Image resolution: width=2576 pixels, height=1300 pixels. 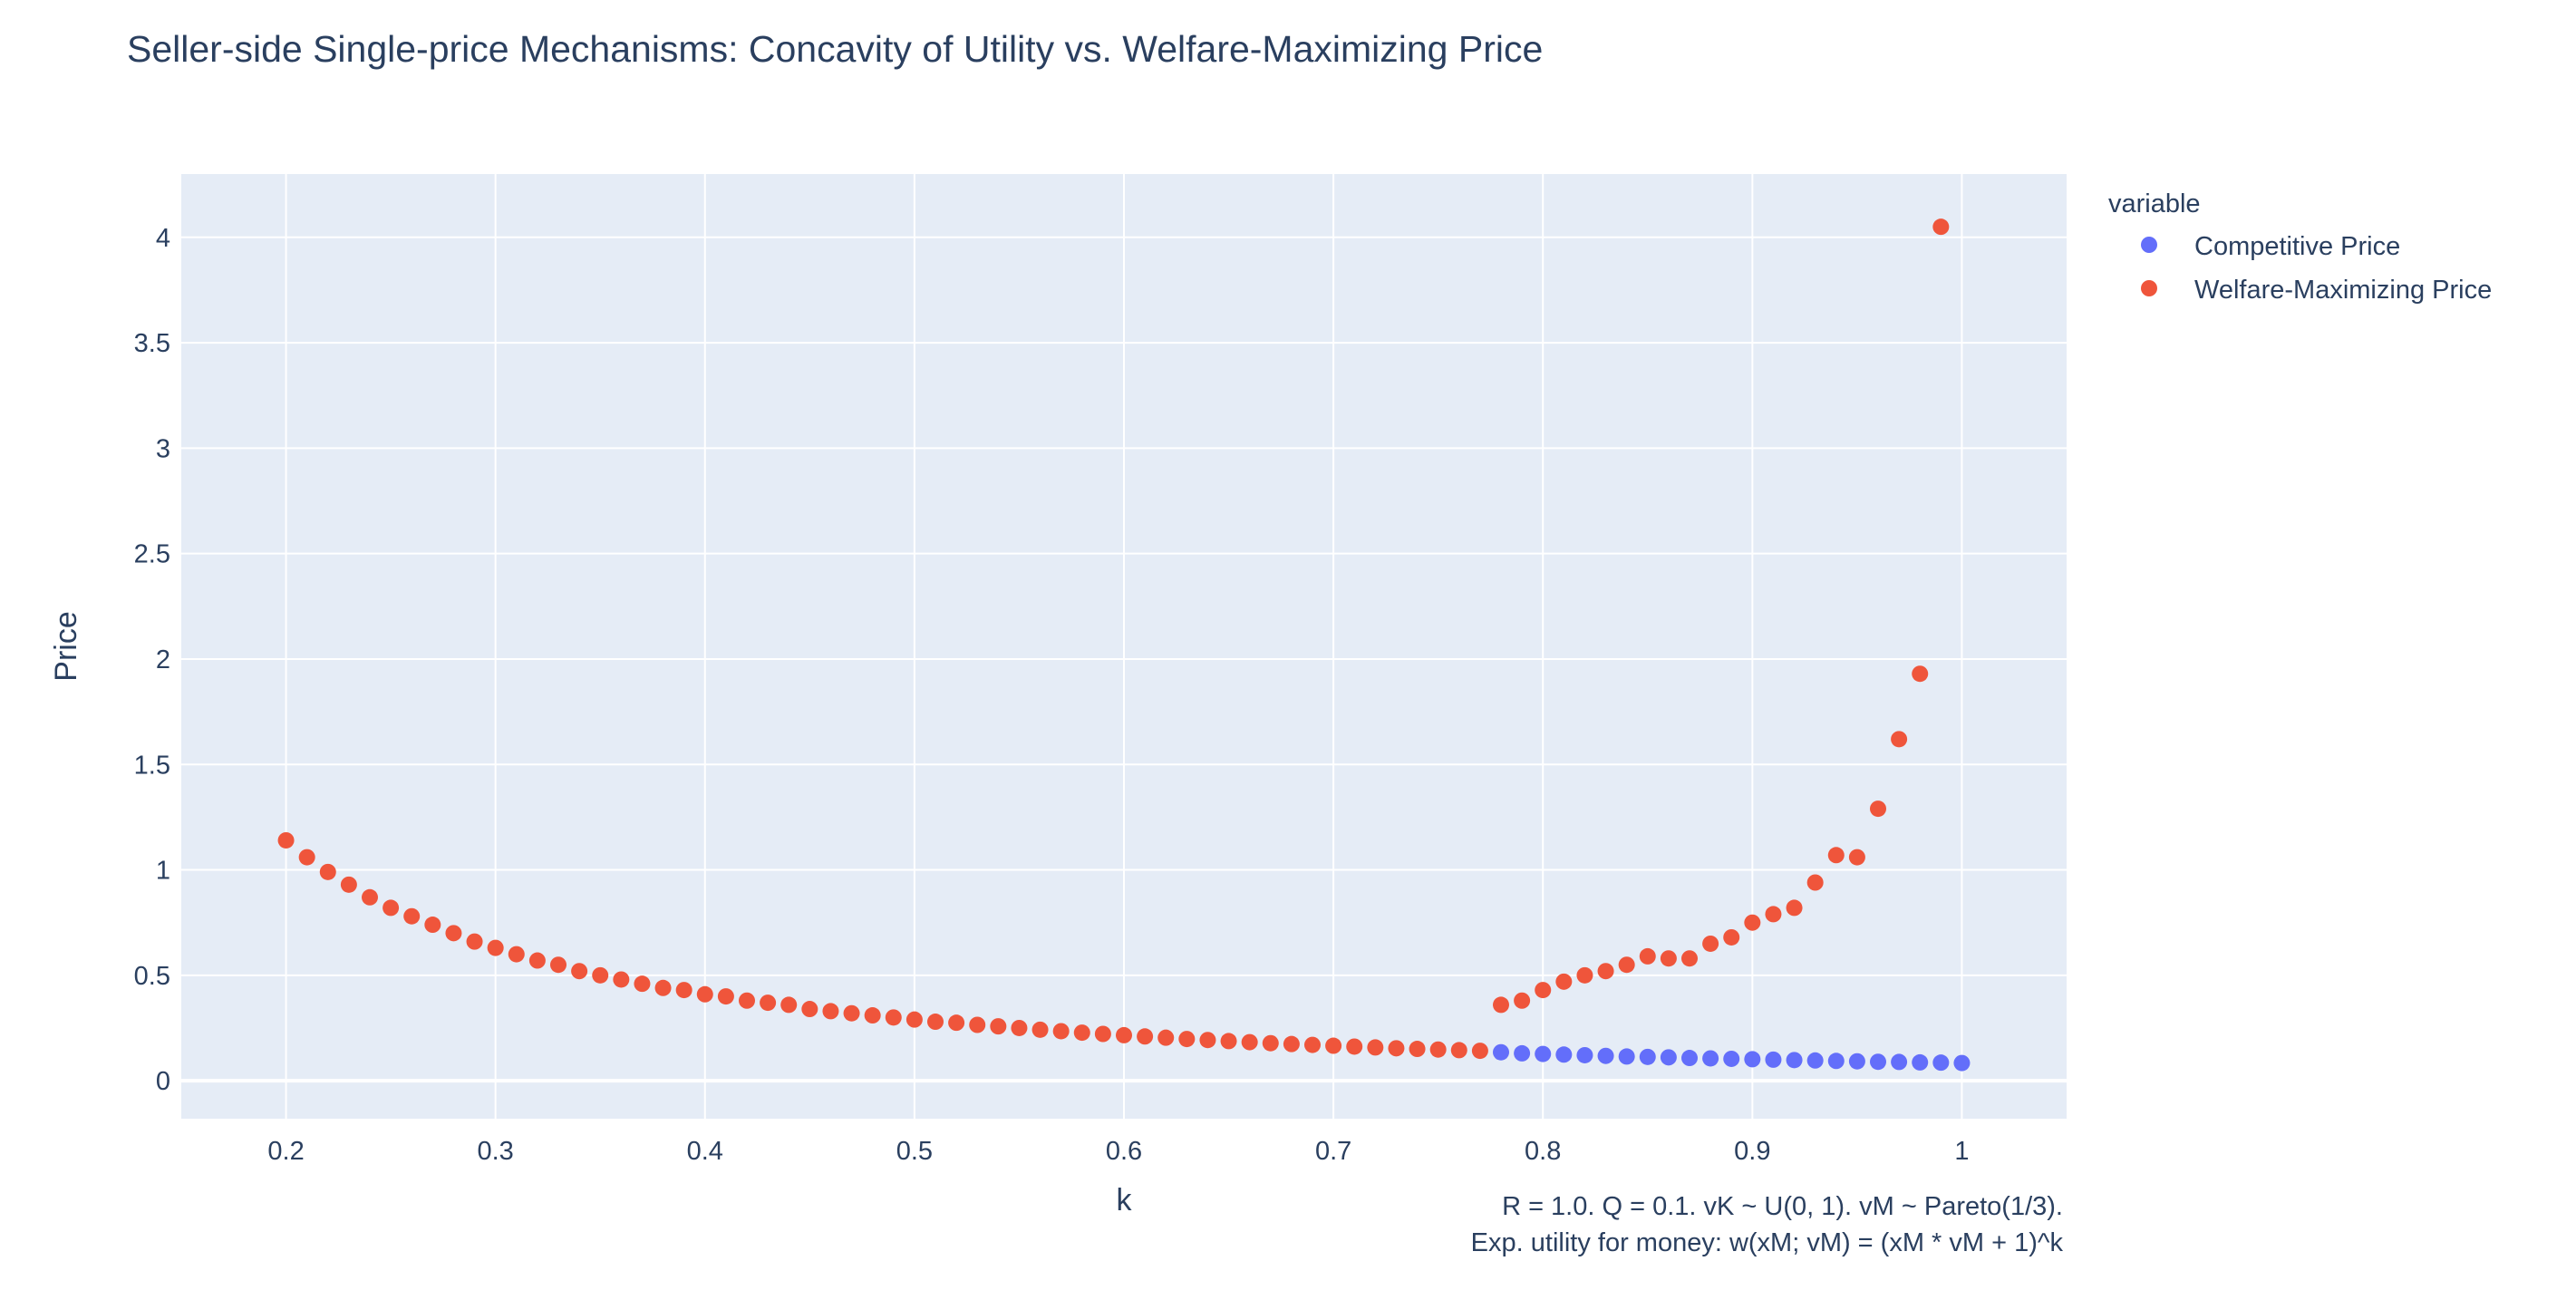 What do you see at coordinates (2270, 247) in the screenshot?
I see `legend-item-competitive: Competitive Price` at bounding box center [2270, 247].